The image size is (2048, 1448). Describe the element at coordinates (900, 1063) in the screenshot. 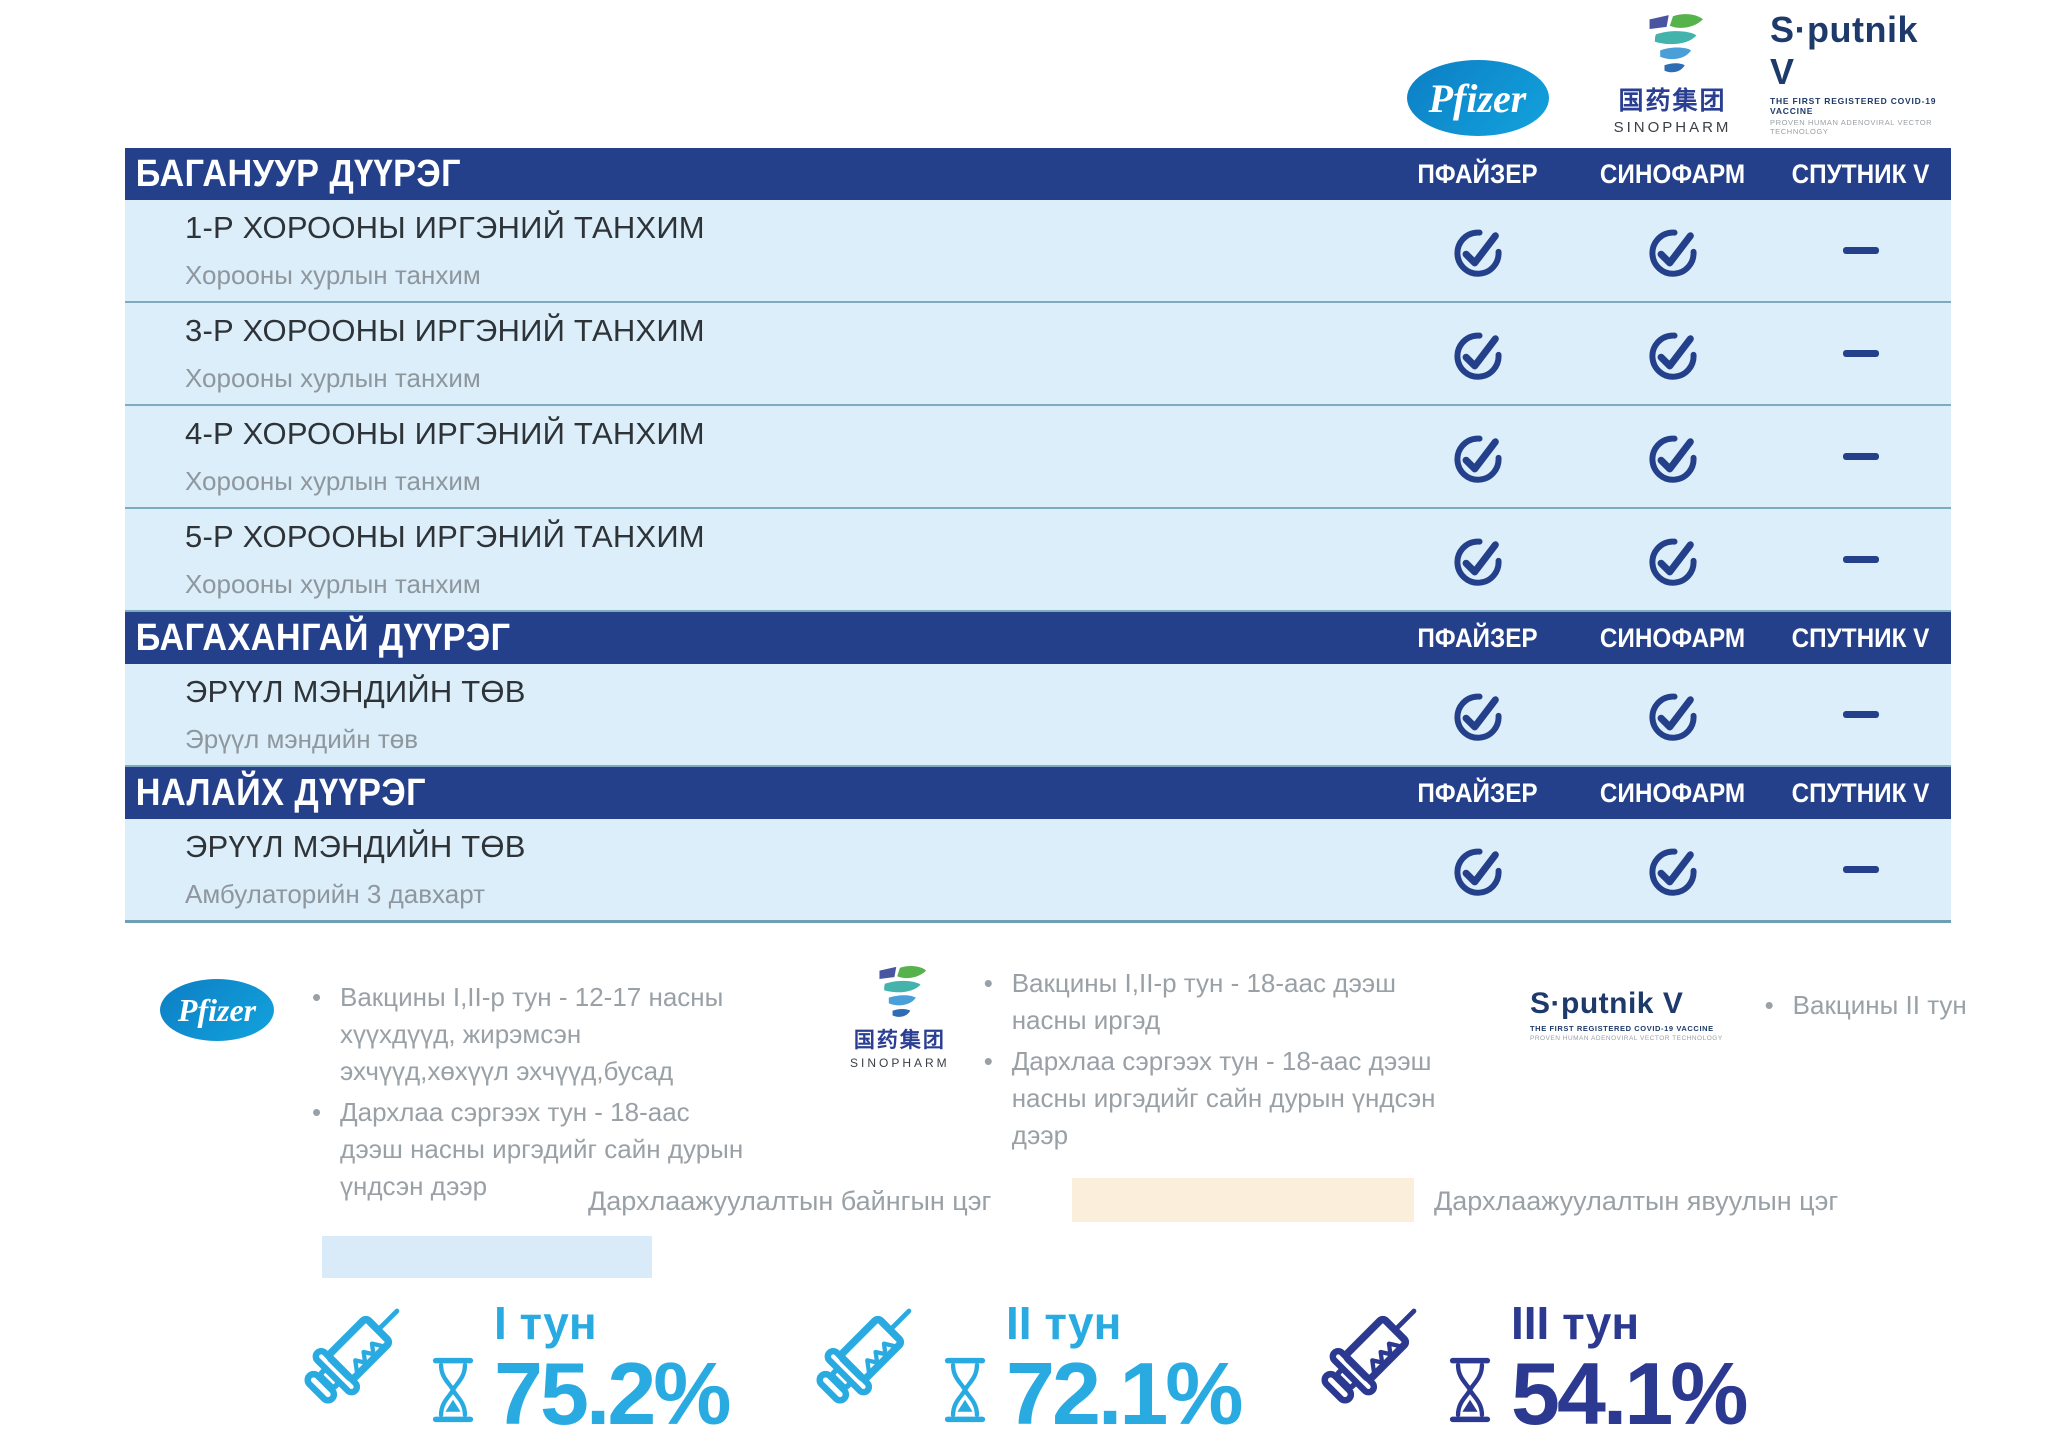

I see `sinopharm-en-text: SINOPHARM` at that location.